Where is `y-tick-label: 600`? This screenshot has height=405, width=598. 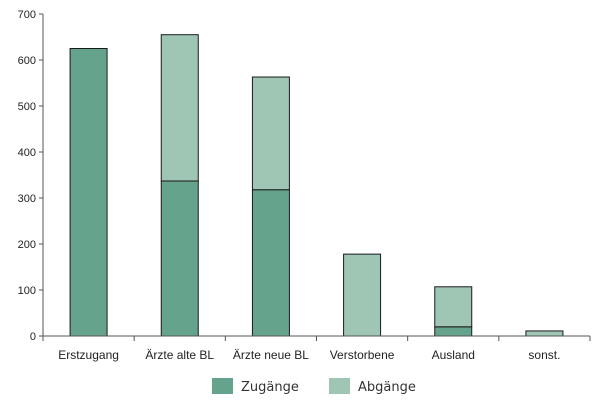
y-tick-label: 600 is located at coordinates (27, 61).